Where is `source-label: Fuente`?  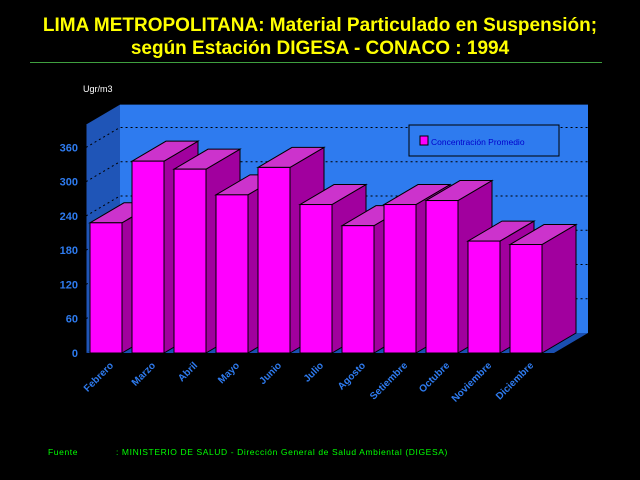 source-label: Fuente is located at coordinates (63, 452).